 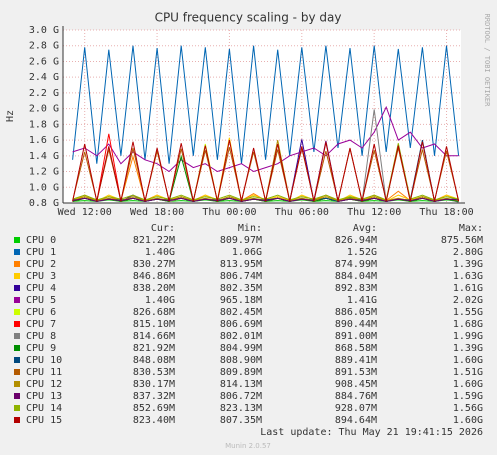 I want to click on legend-stat: 806.72M, so click(x=241, y=396).